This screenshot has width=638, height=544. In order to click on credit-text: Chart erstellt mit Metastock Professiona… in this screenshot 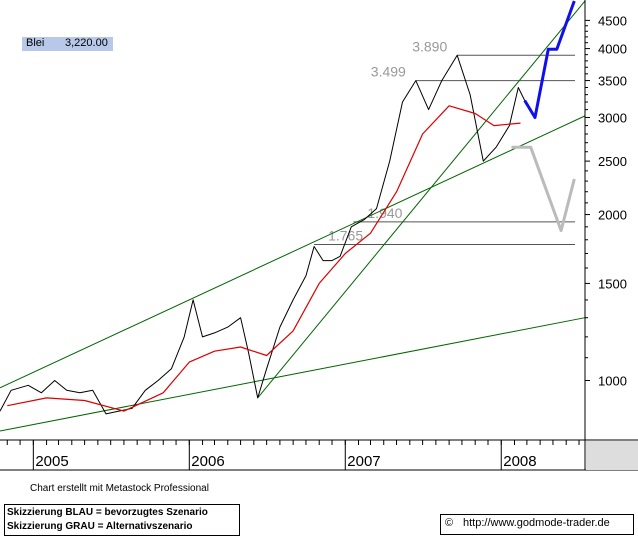, I will do `click(119, 488)`.